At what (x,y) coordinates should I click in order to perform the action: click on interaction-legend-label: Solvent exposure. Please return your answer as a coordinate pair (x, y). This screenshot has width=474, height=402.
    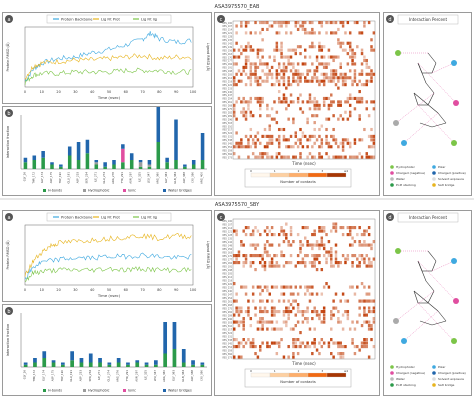
    Looking at the image, I should click on (451, 179).